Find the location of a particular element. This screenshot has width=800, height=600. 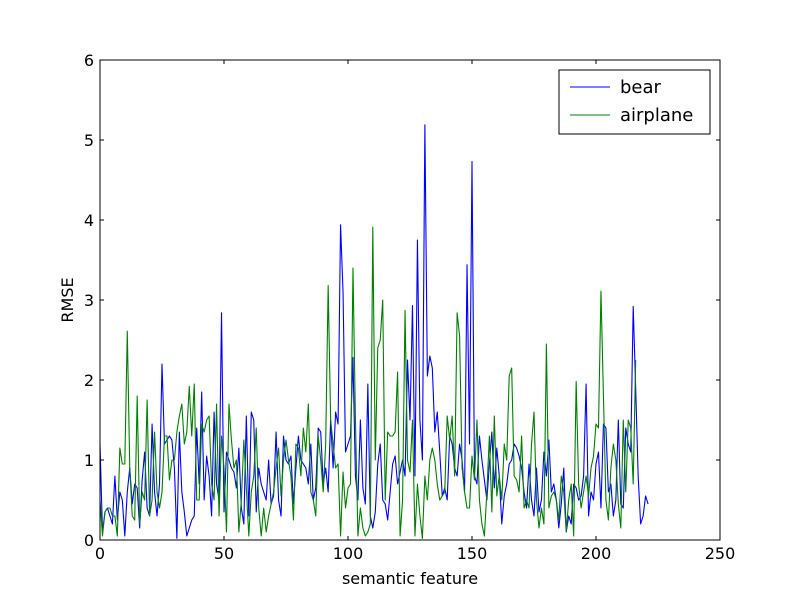

legend-label-bear: bear is located at coordinates (641, 87).